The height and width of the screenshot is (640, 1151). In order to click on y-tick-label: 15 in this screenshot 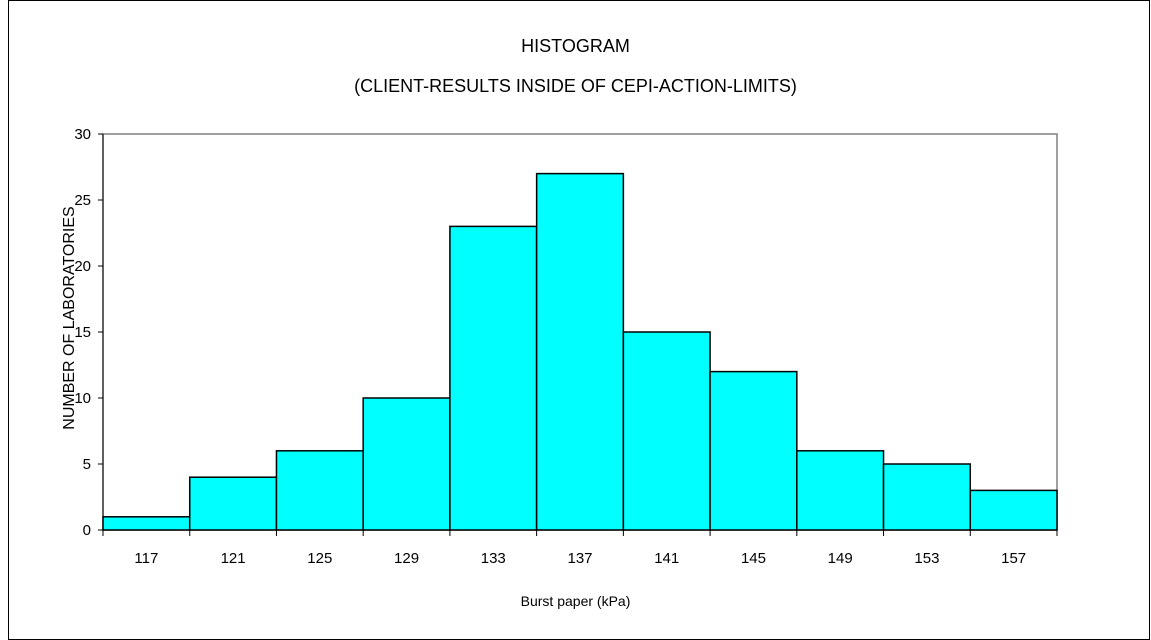, I will do `click(82, 332)`.